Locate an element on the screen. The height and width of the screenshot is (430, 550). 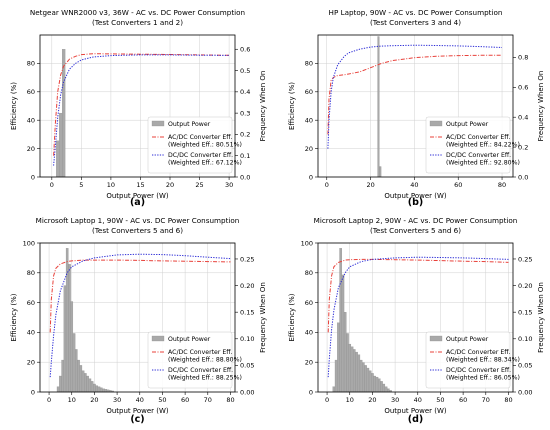
x-tick-label: 70 is located at coordinates (208, 400).